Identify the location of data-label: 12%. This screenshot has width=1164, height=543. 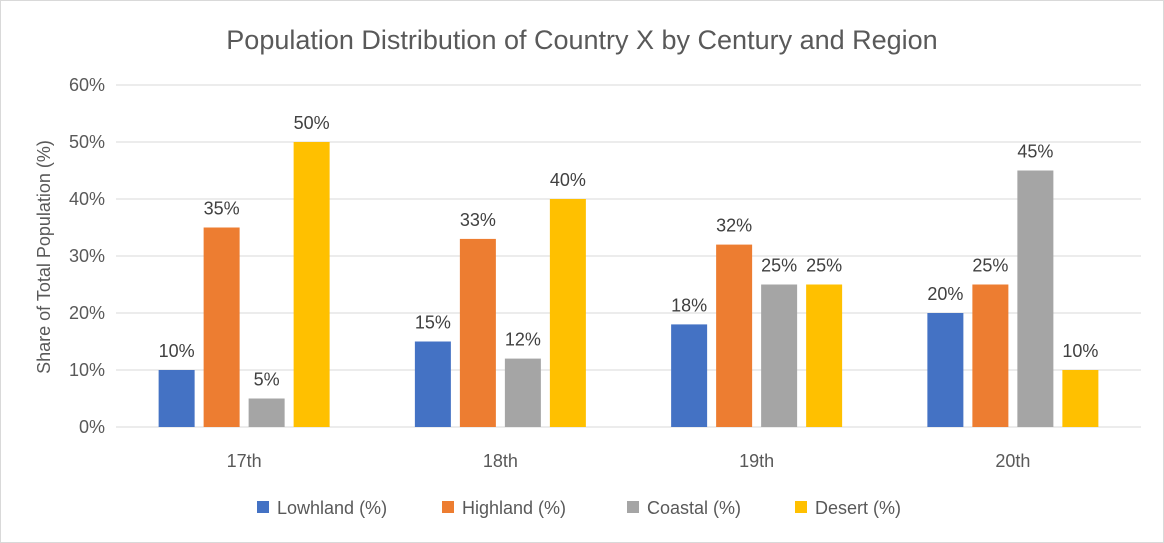
(523, 340).